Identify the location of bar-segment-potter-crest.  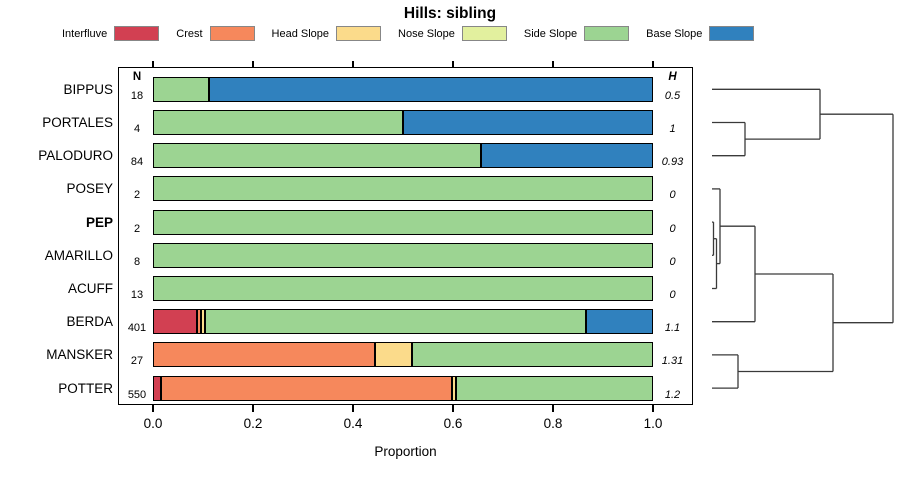
(306, 388).